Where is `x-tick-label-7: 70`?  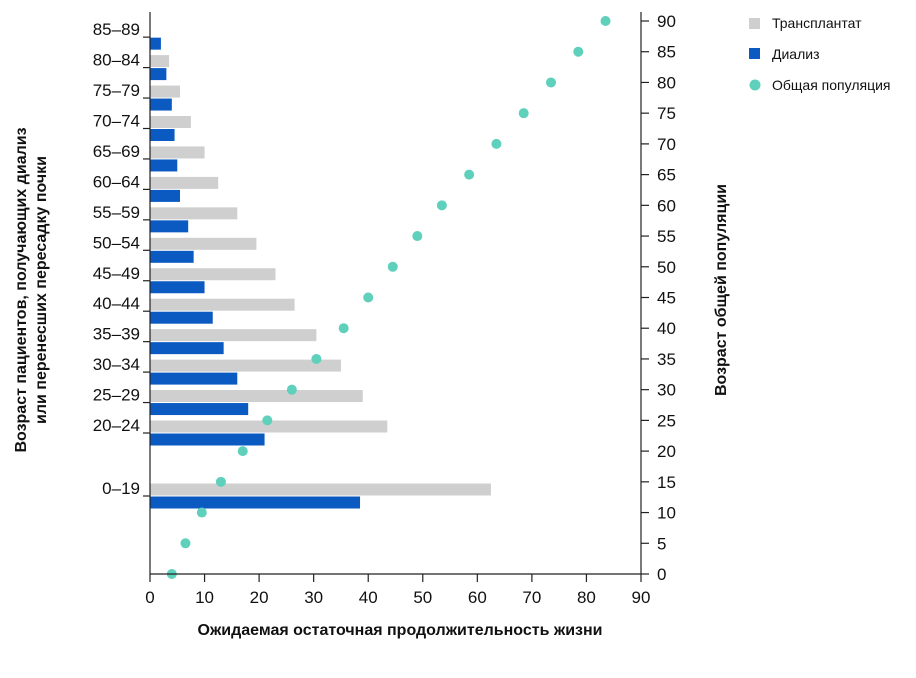 x-tick-label-7: 70 is located at coordinates (531, 597).